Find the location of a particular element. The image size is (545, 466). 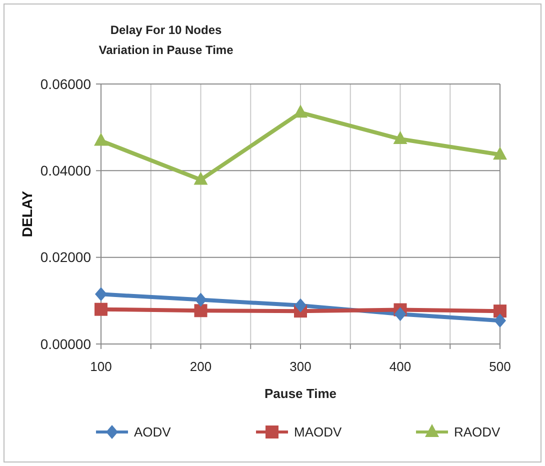

legend-label: RAODV is located at coordinates (477, 432).